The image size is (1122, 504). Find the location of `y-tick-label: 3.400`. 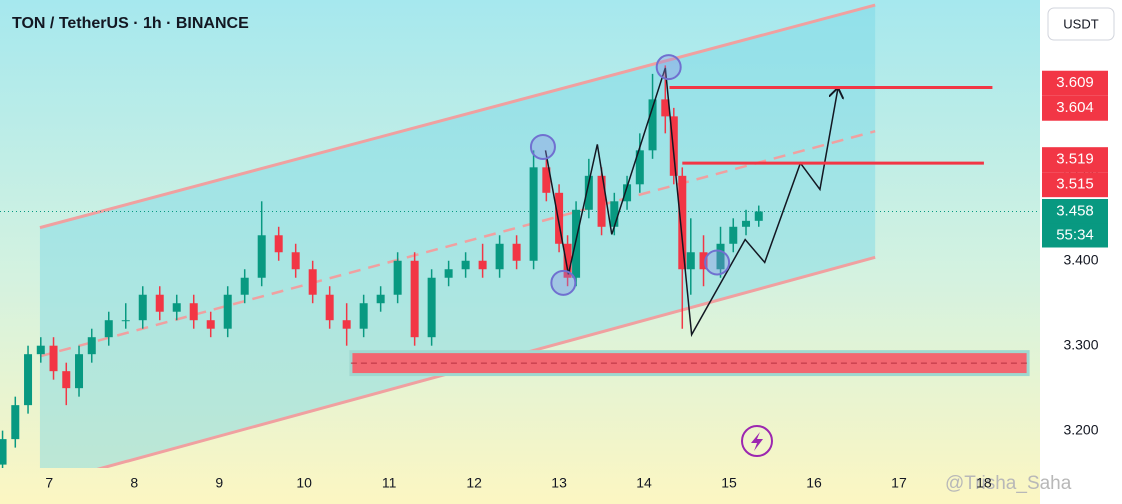

y-tick-label: 3.400 is located at coordinates (1080, 259).